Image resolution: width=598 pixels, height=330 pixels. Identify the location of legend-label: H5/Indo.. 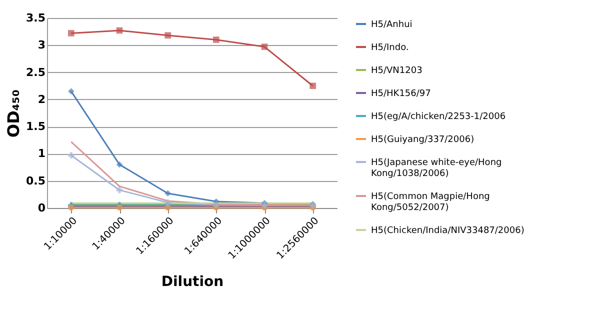
(390, 48).